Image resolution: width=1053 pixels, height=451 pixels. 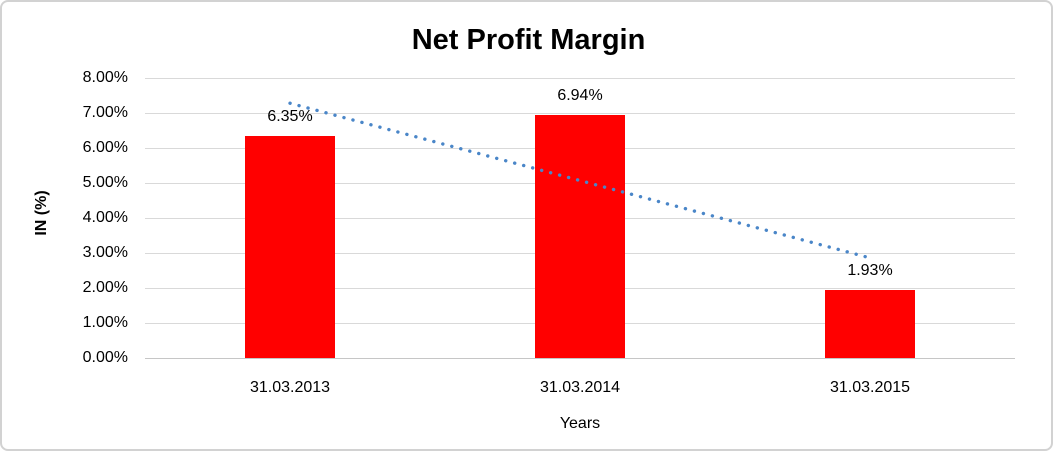 I want to click on y-tick-label: 5.00%, so click(x=105, y=182).